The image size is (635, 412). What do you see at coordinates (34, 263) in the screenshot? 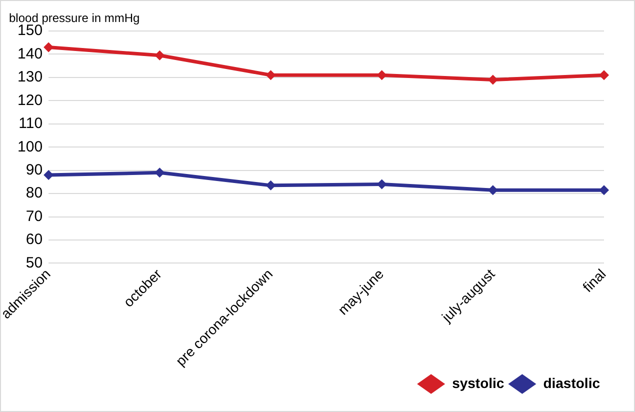
I see `y-tick-label: 50` at bounding box center [34, 263].